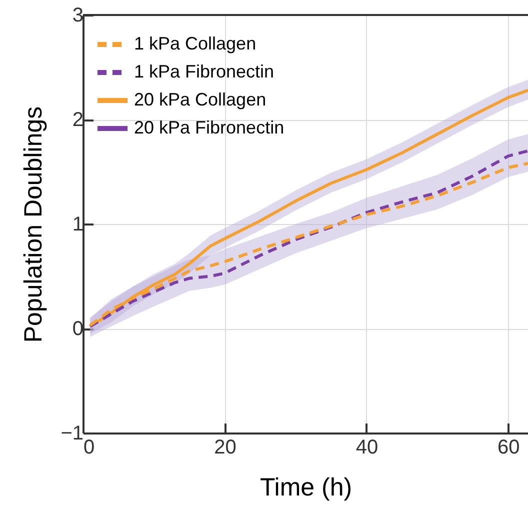  Describe the element at coordinates (34, 224) in the screenshot. I see `y-axis-title: Population Doublings` at that location.